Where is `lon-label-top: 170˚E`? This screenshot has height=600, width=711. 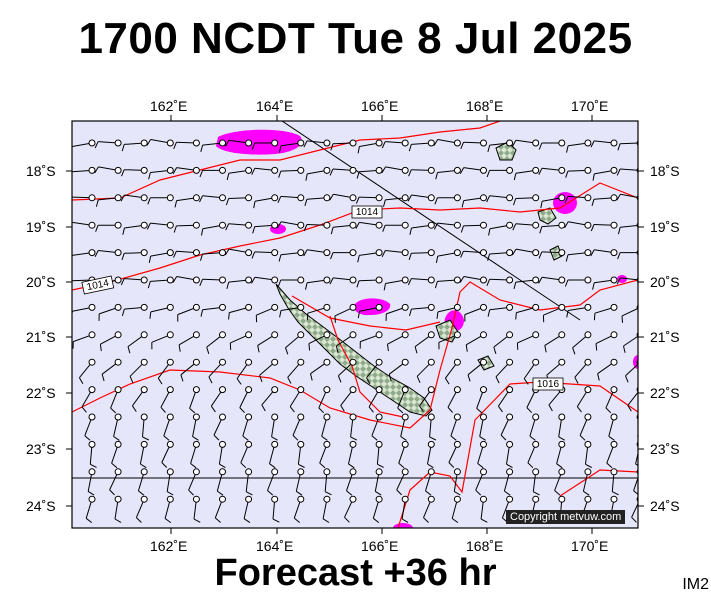 lon-label-top: 170˚E is located at coordinates (590, 106).